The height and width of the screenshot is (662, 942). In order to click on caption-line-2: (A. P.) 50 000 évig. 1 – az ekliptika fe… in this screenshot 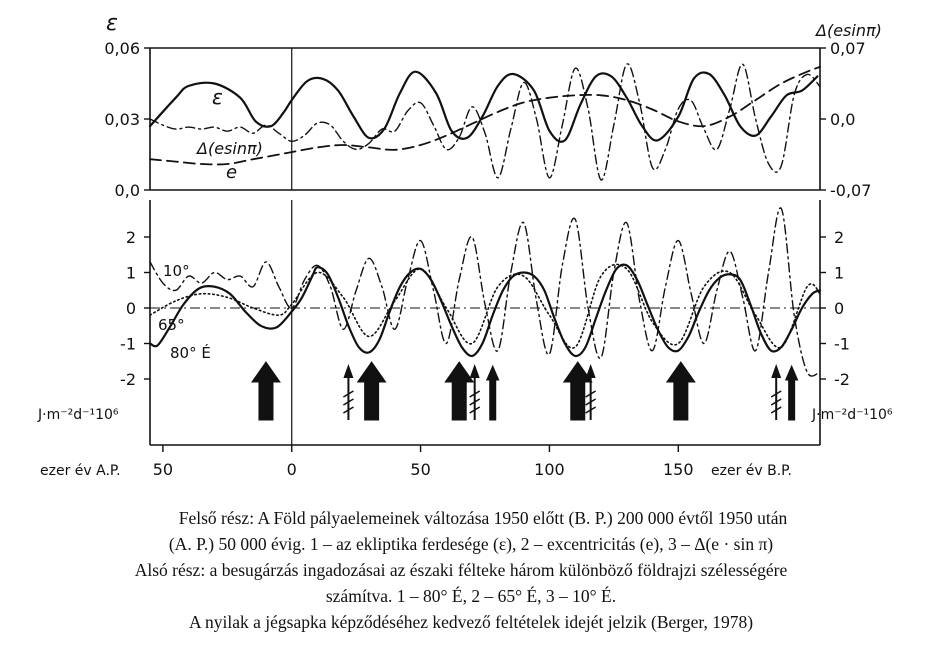, I will do `click(471, 544)`.